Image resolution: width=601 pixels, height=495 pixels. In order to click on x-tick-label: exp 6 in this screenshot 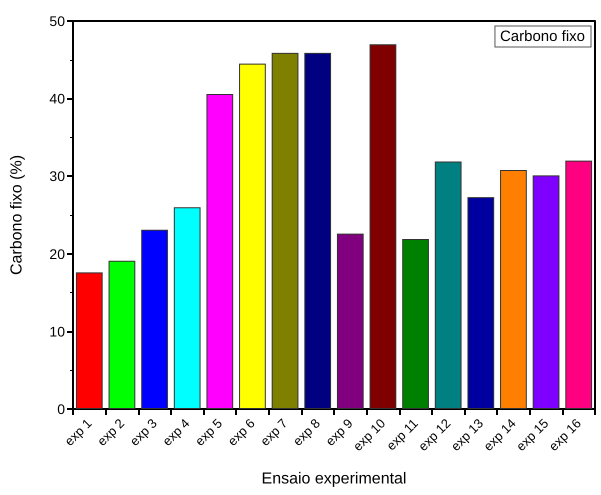, I will do `click(241, 432)`.